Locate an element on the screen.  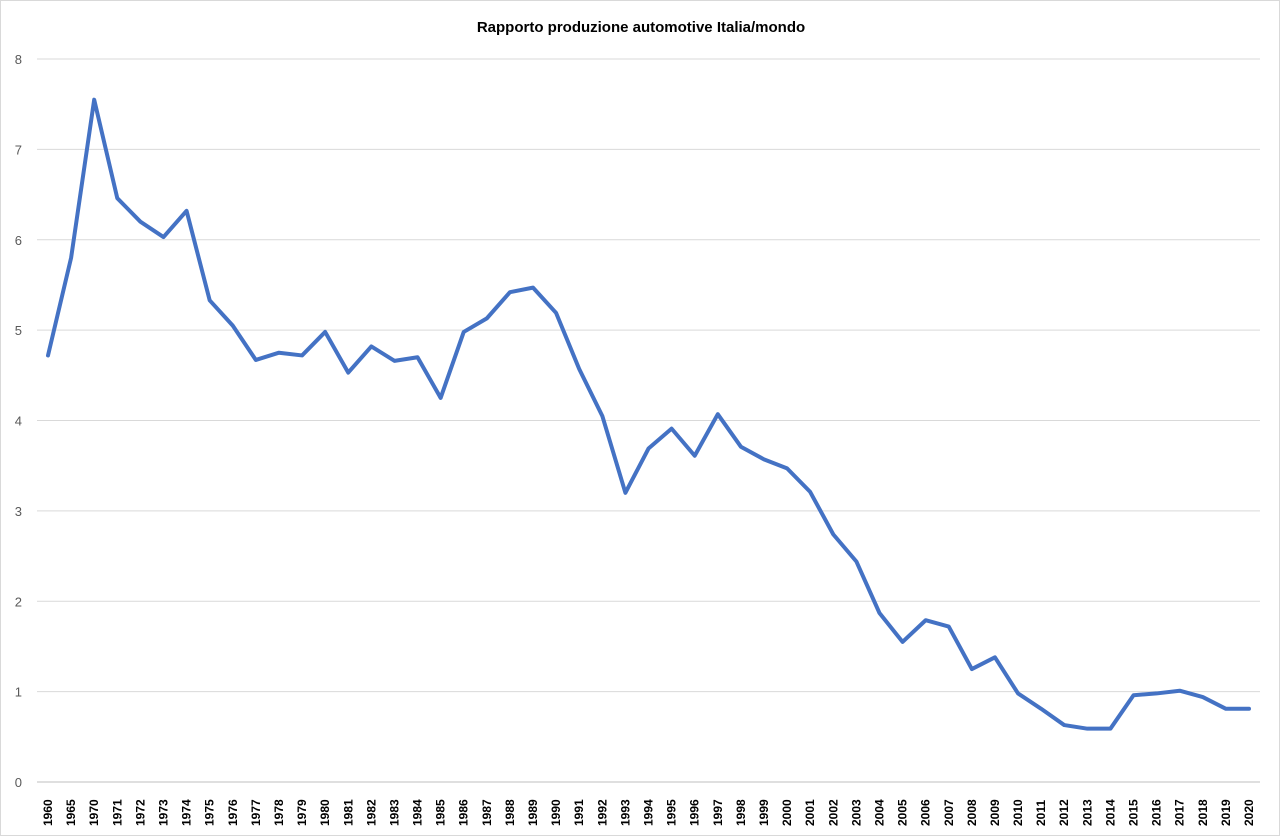
y-axis-ticks: 0 1 2 3 4 5 6 7 8 is located at coordinates (18, 421).